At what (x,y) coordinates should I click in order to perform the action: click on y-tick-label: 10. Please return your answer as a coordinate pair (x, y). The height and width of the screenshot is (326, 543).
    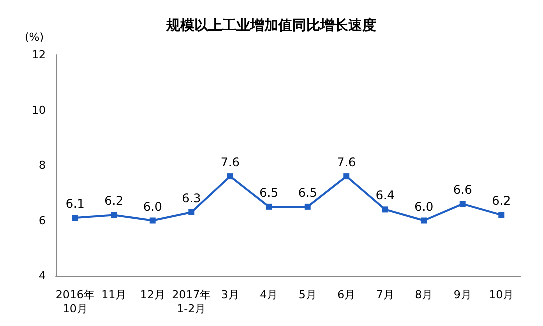
    Looking at the image, I should click on (39, 110).